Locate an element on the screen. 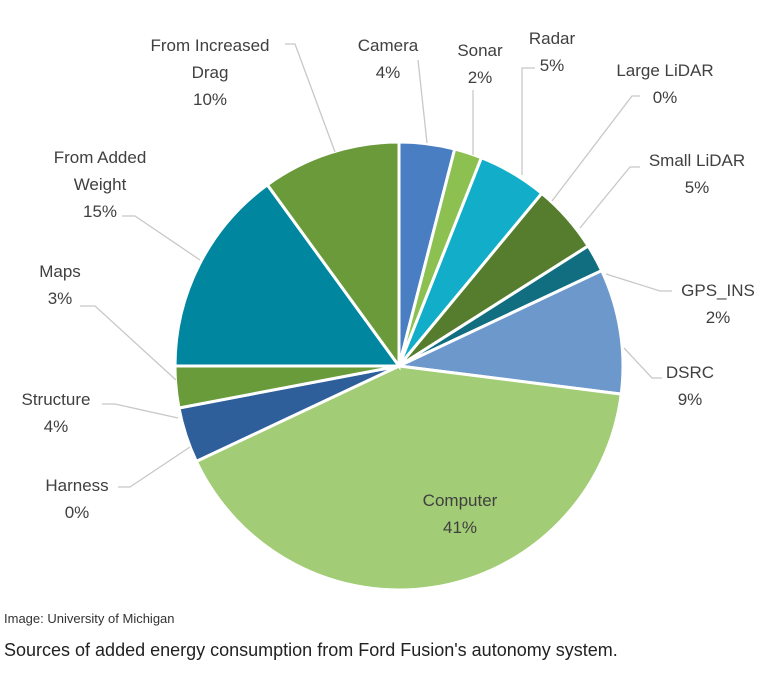  slice-label: GPS_INS 2% is located at coordinates (718, 304).